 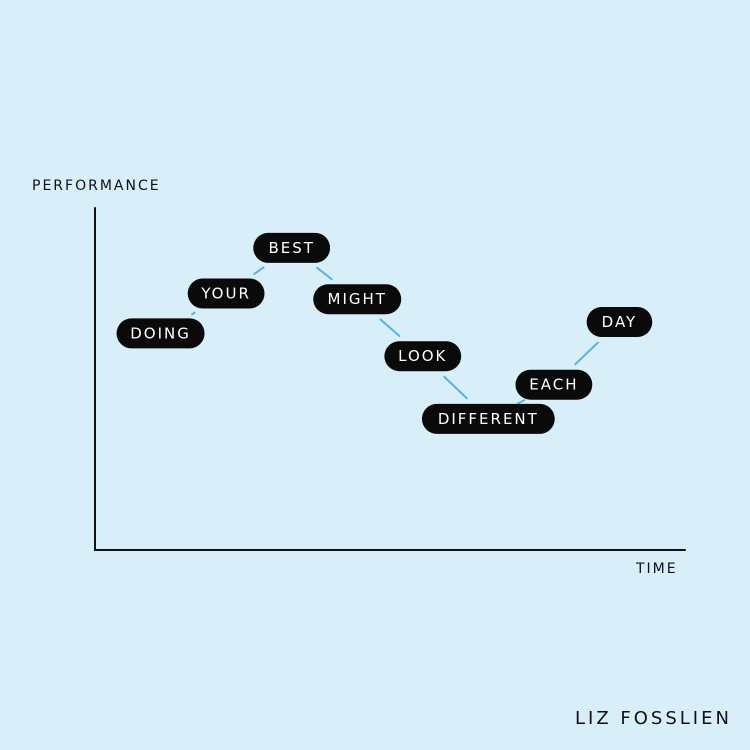 I want to click on pill-label: DIFFERENT, so click(x=488, y=419).